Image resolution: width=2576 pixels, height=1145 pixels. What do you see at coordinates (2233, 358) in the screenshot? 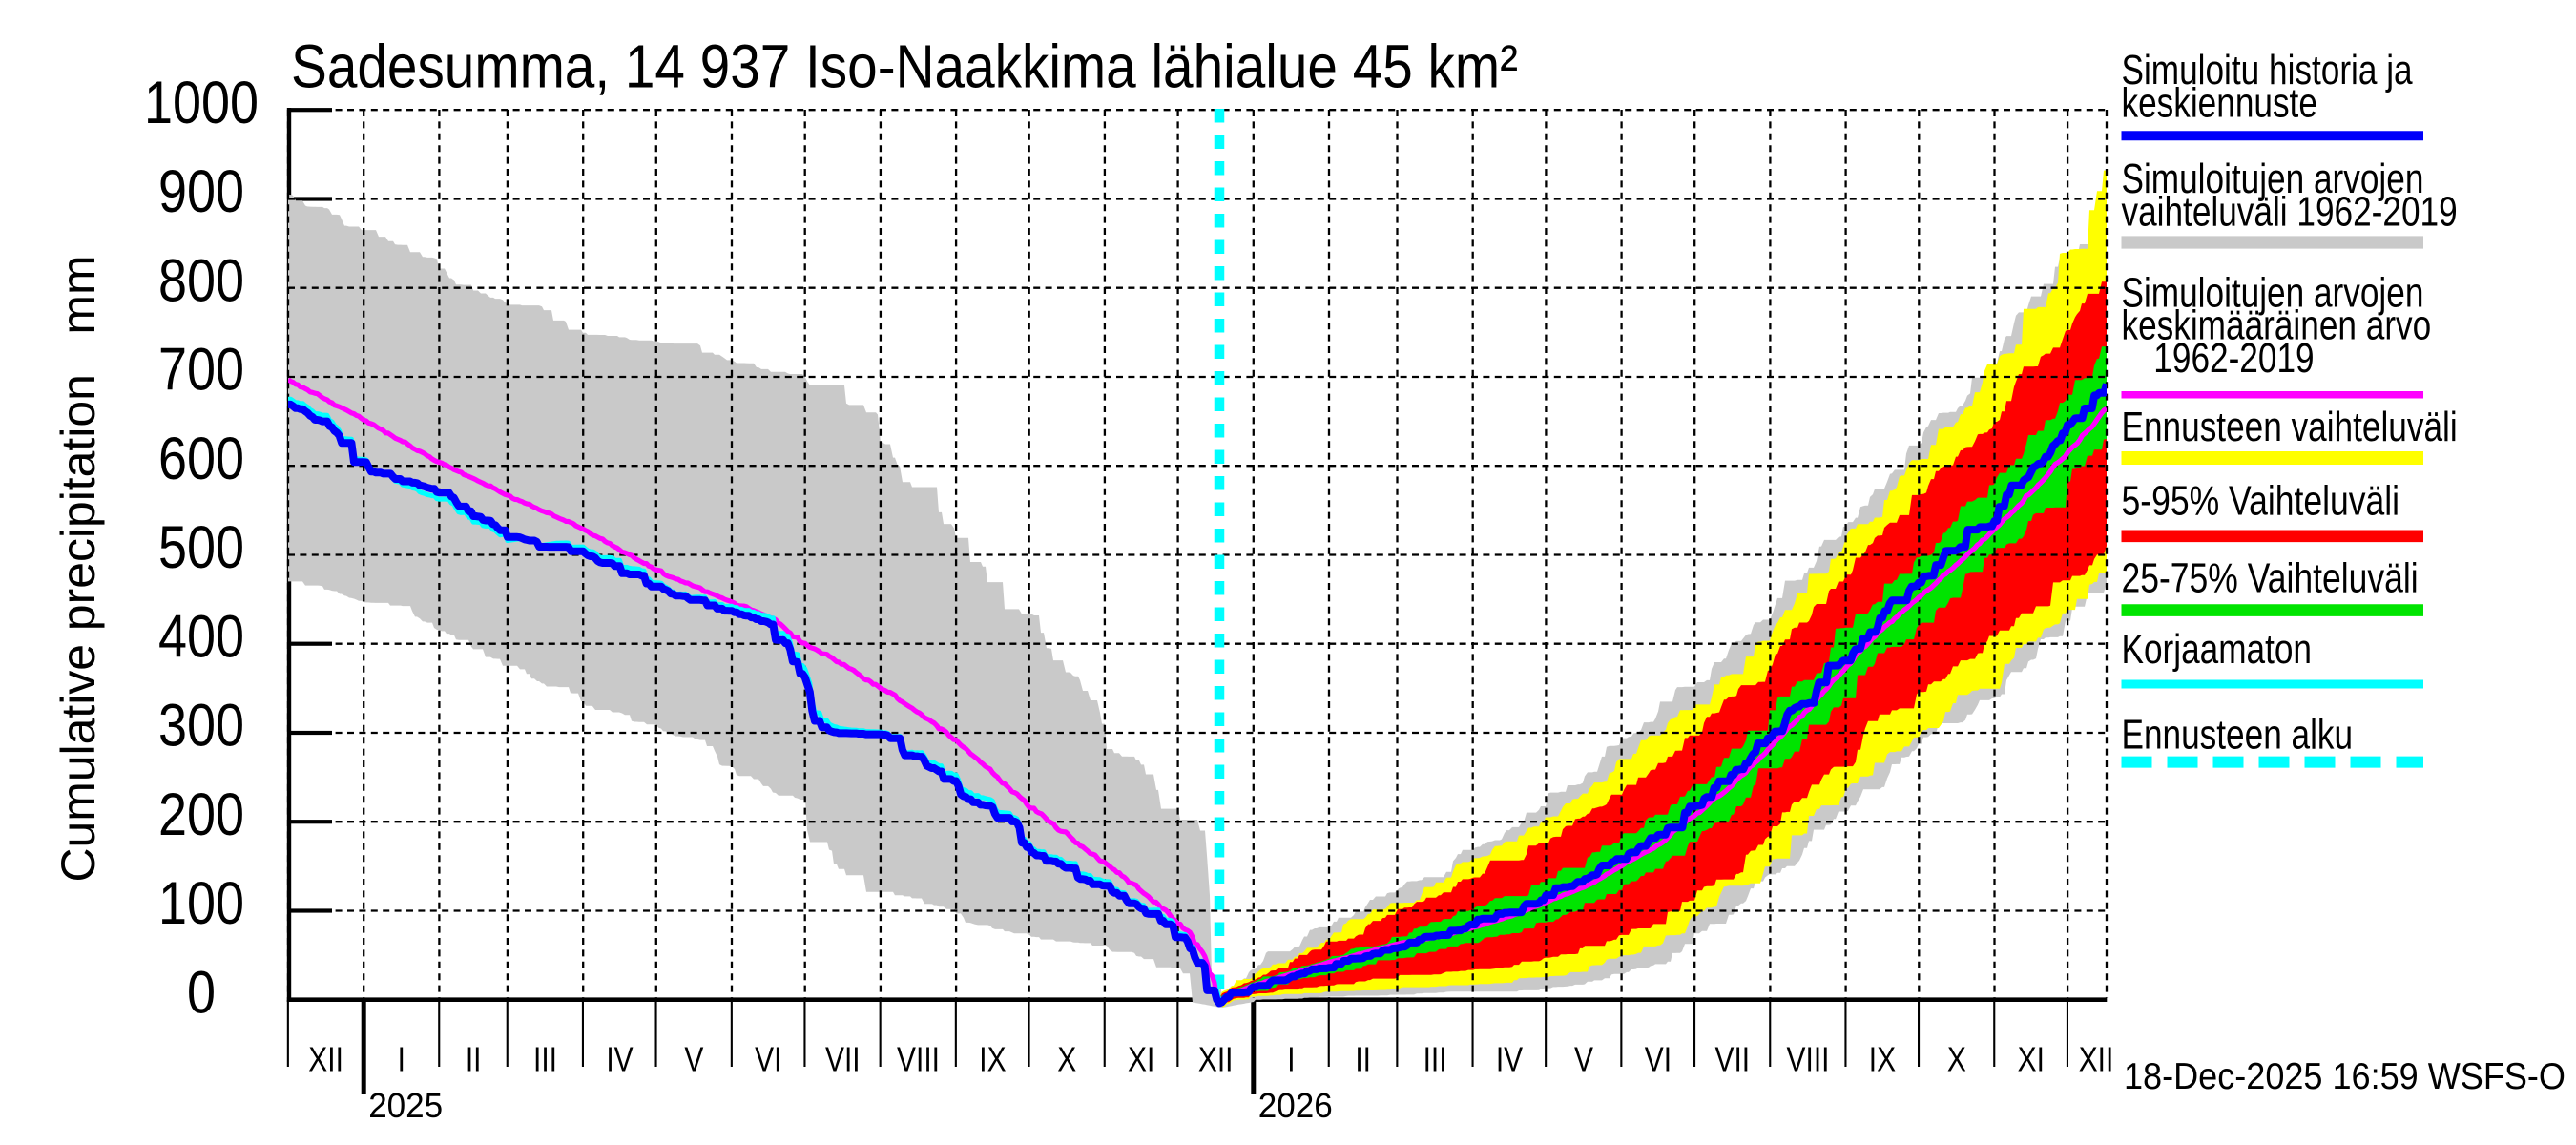
I see `svg-text: 1962-2019` at bounding box center [2233, 358].